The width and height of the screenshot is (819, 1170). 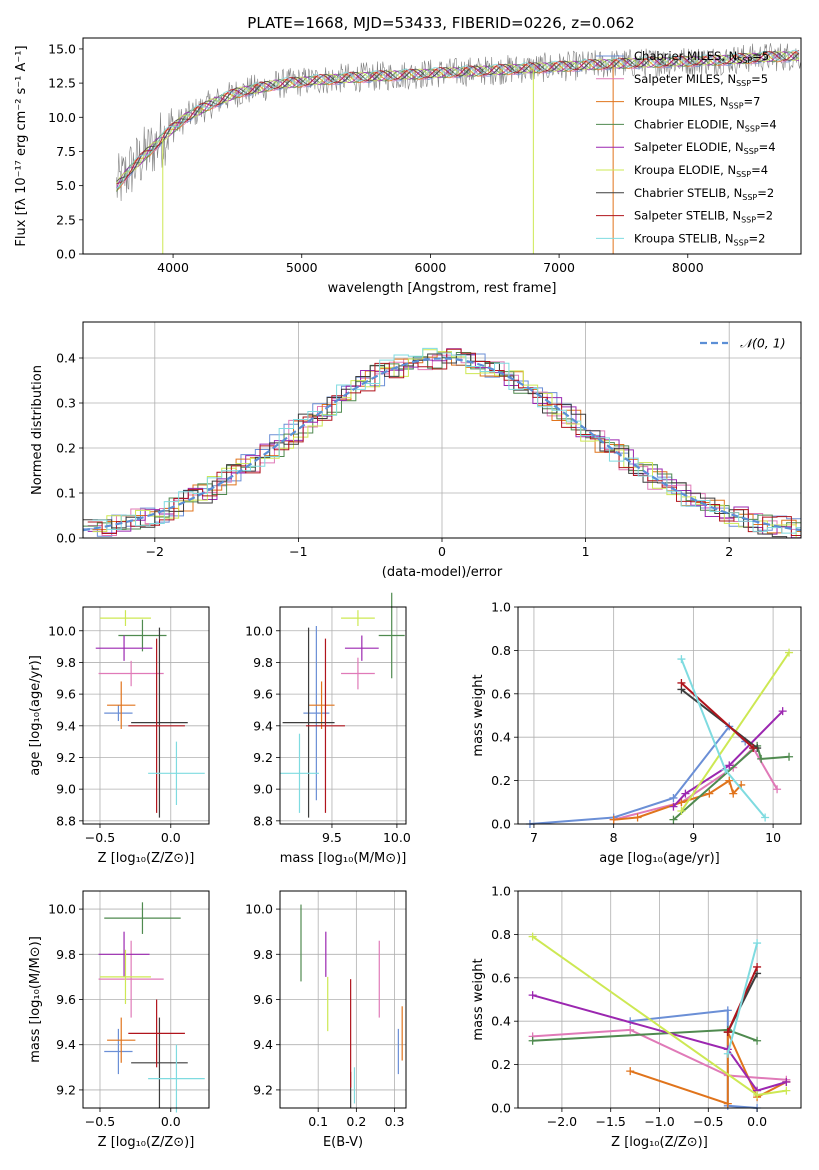 I want to click on x-tick-label: 1, so click(x=586, y=551).